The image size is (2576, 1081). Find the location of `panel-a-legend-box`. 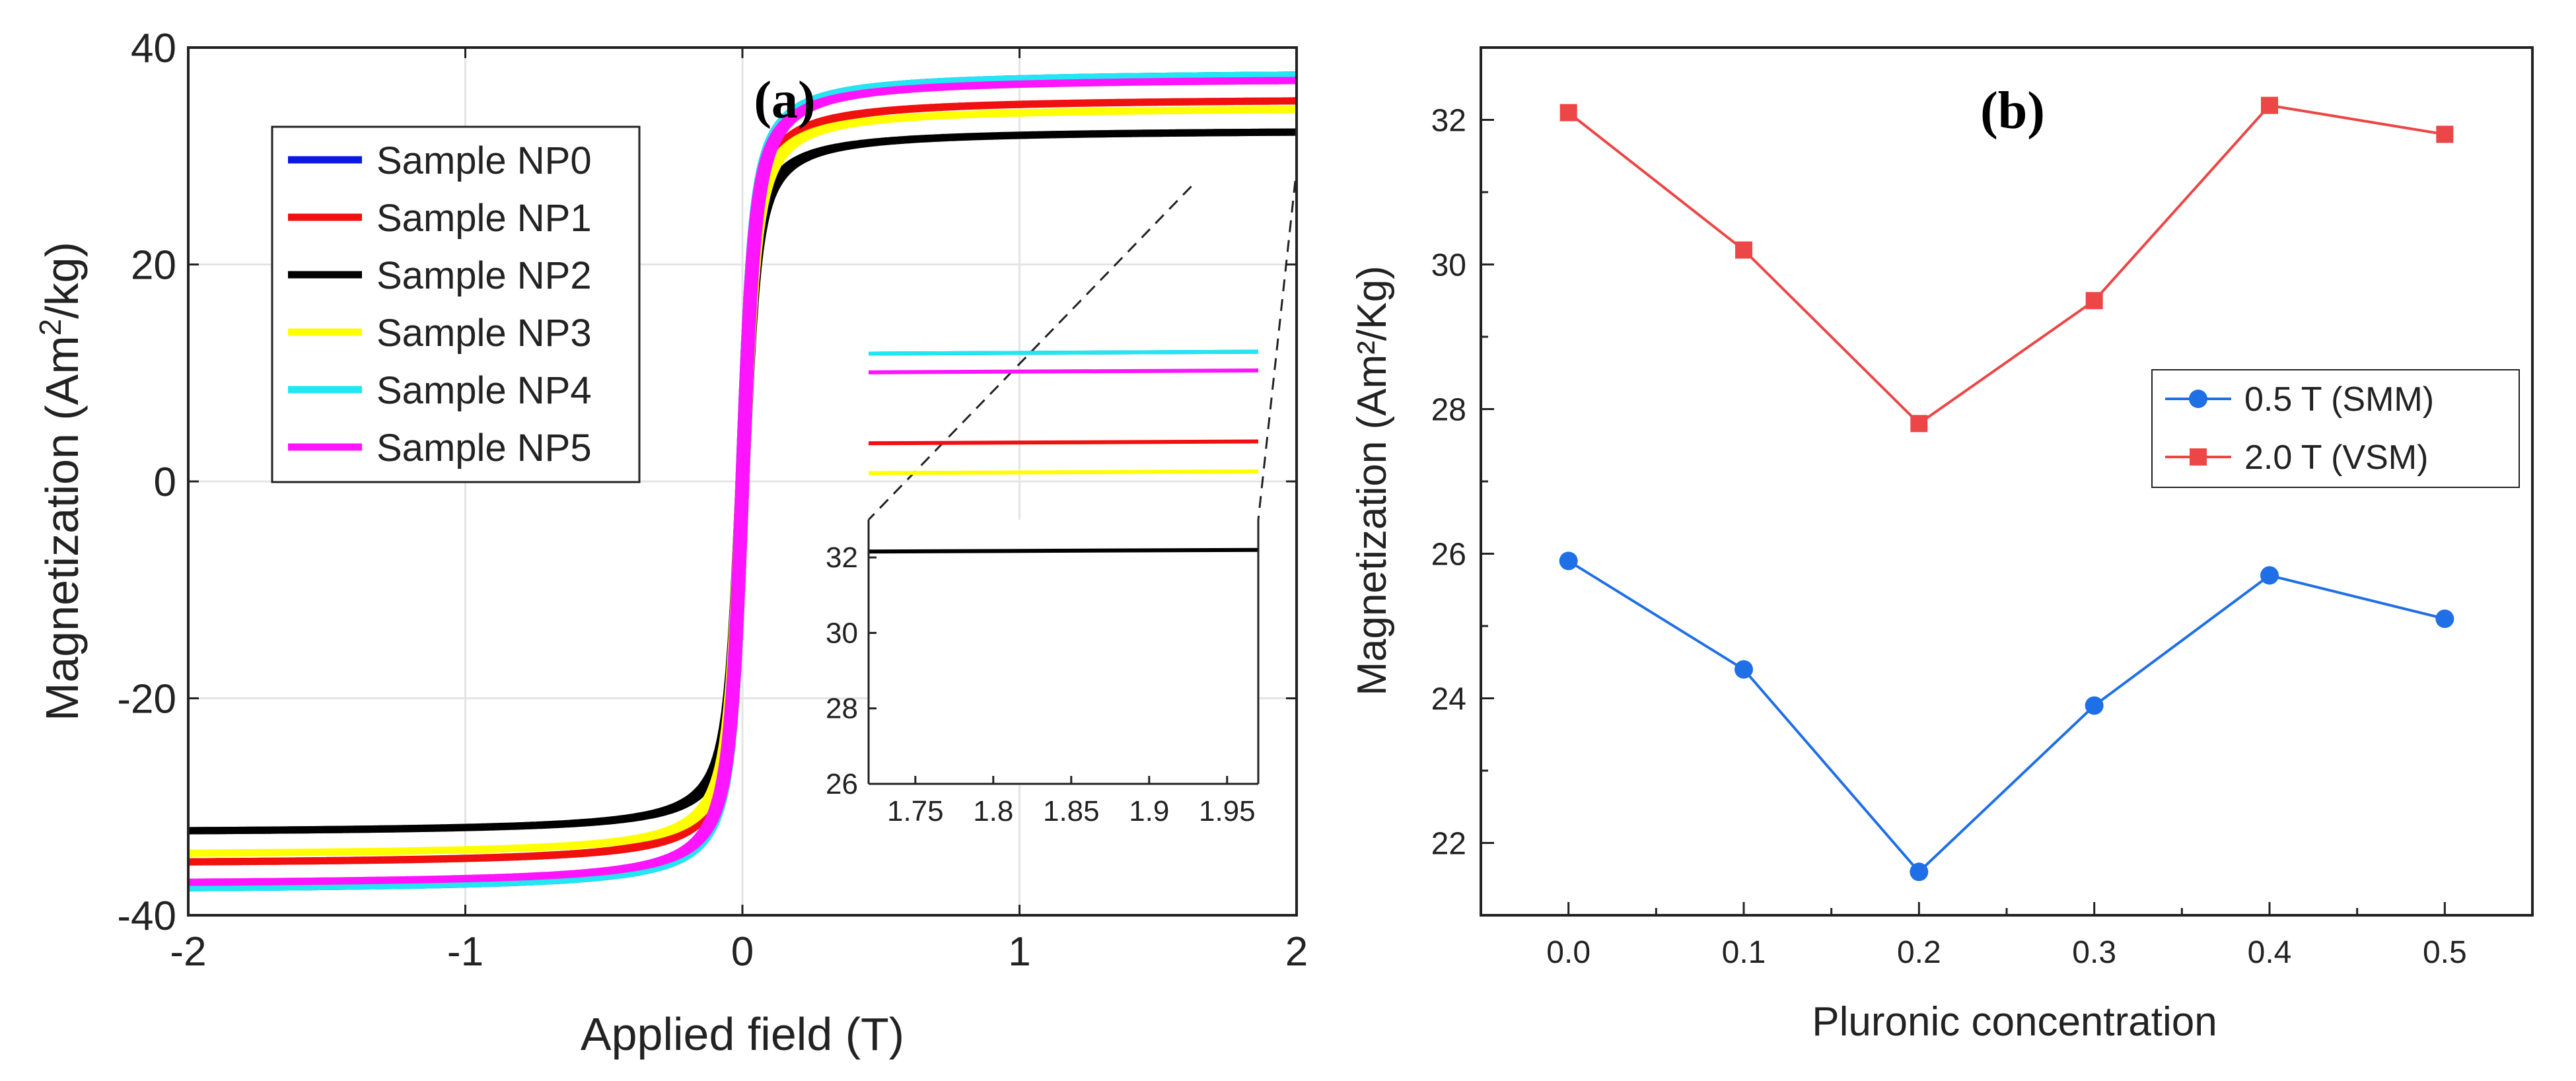

panel-a-legend-box is located at coordinates (456, 304).